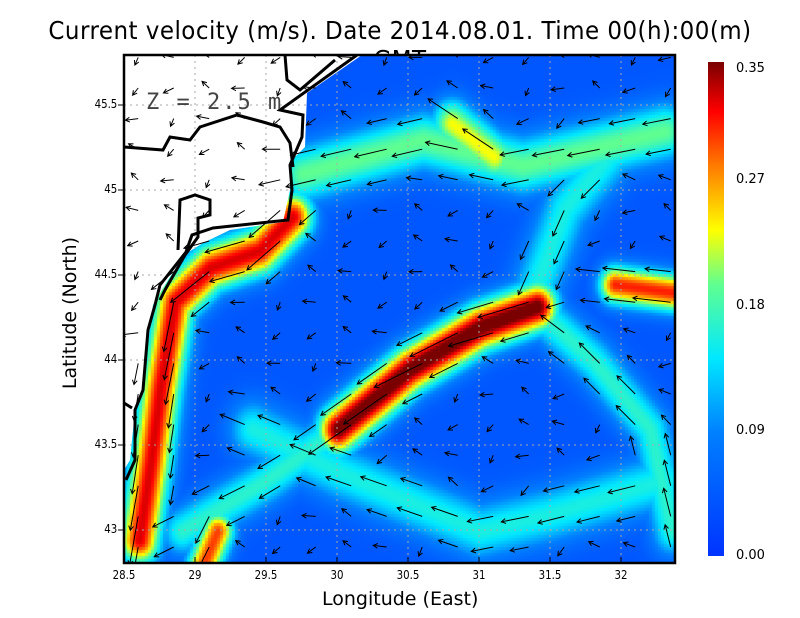 The height and width of the screenshot is (618, 800). I want to click on x-axis-label: Longitude (East), so click(400, 599).